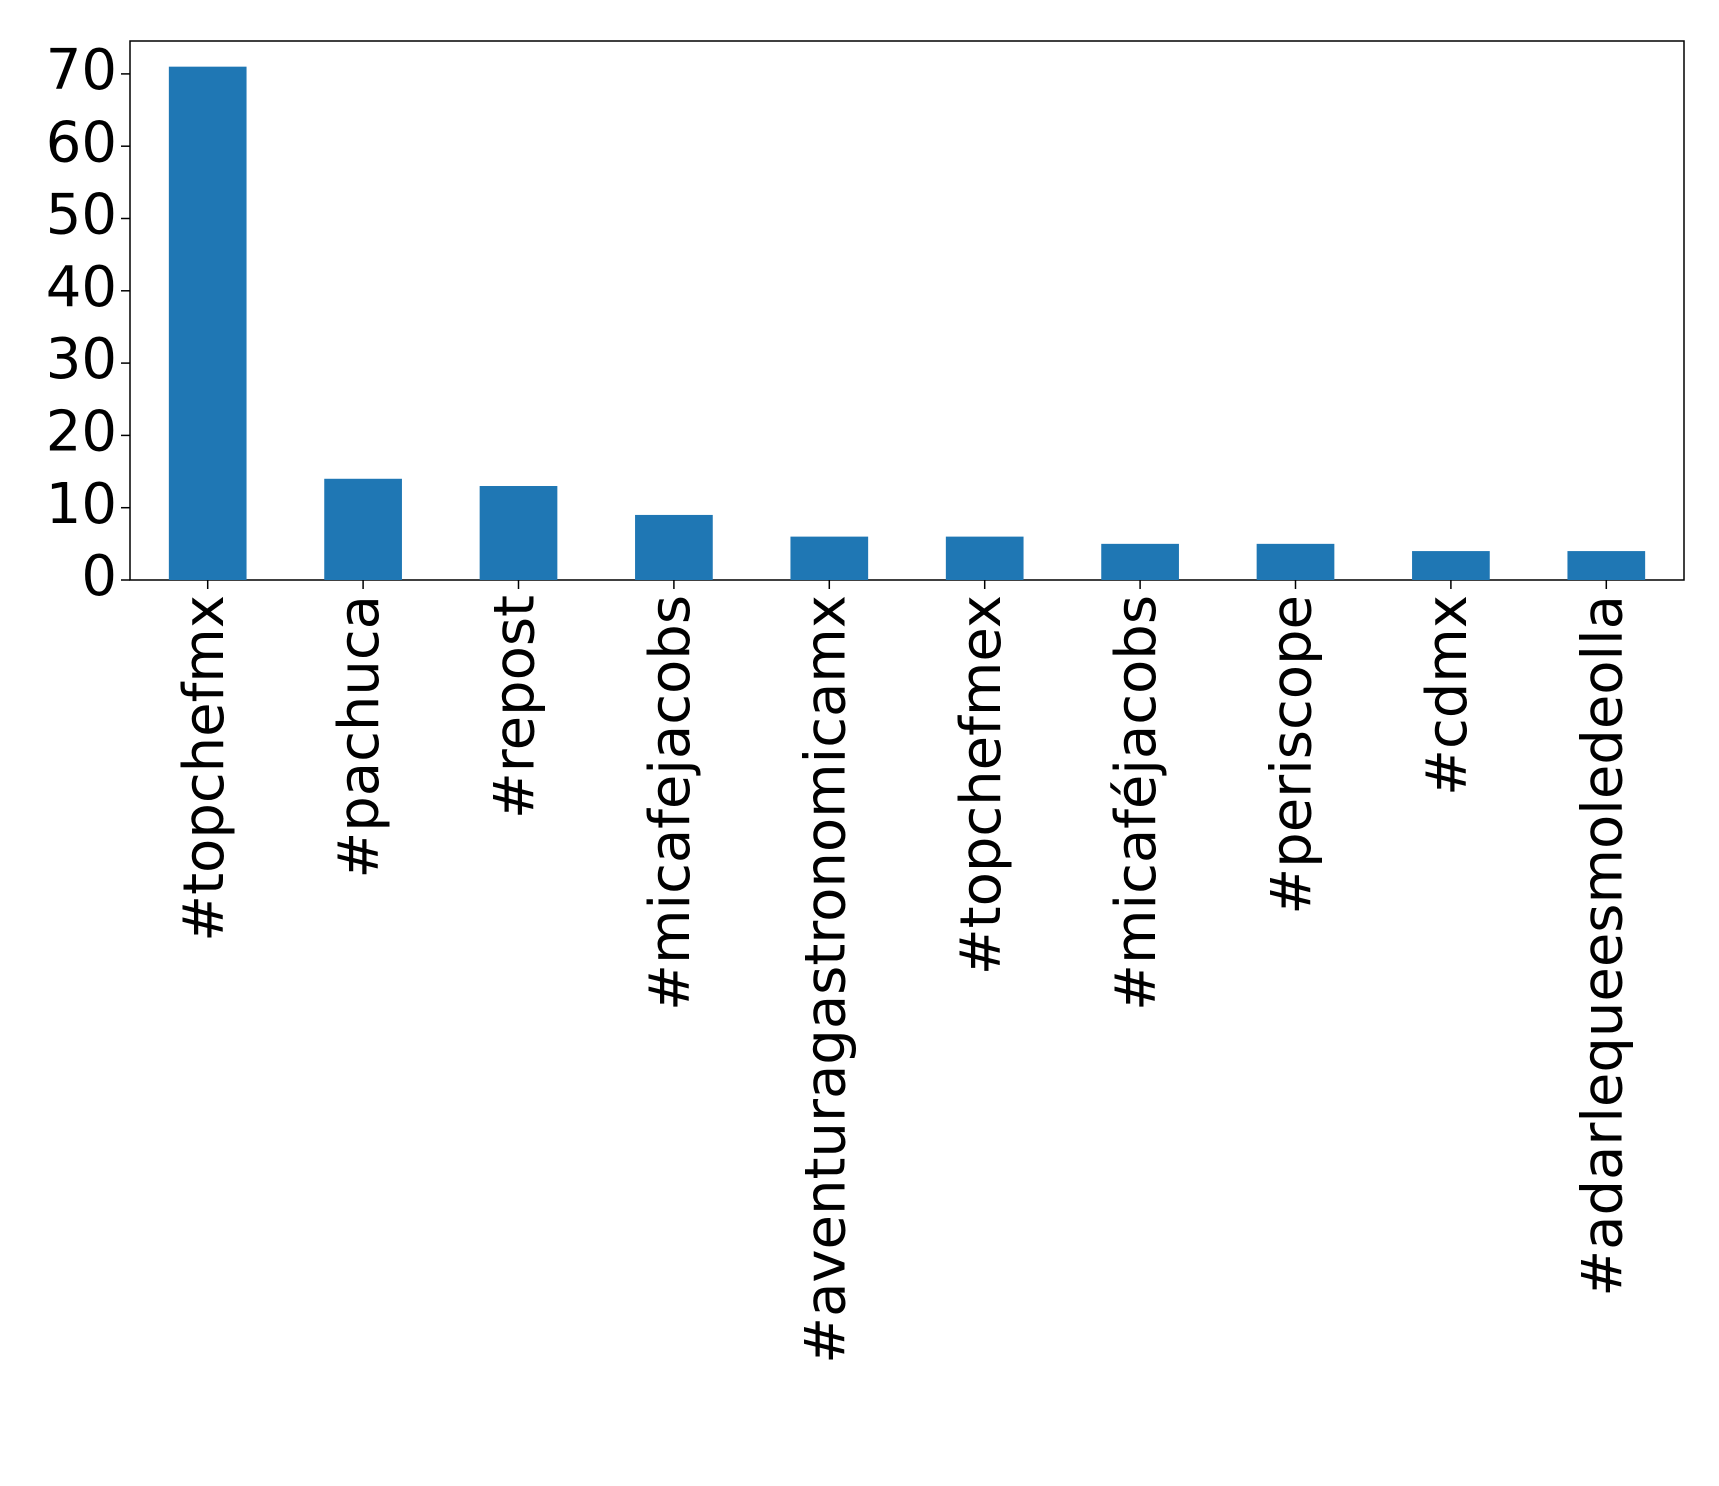 The width and height of the screenshot is (1719, 1486). I want to click on x-tick-label: #topchefmex, so click(981, 785).